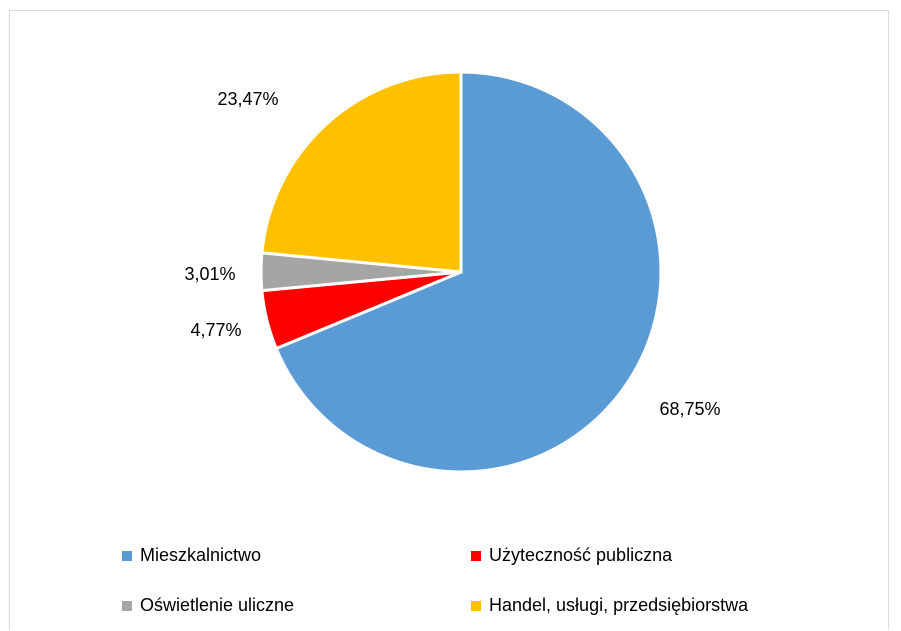  What do you see at coordinates (247, 99) in the screenshot?
I see `data-label-handel-uslugi: 23,47%` at bounding box center [247, 99].